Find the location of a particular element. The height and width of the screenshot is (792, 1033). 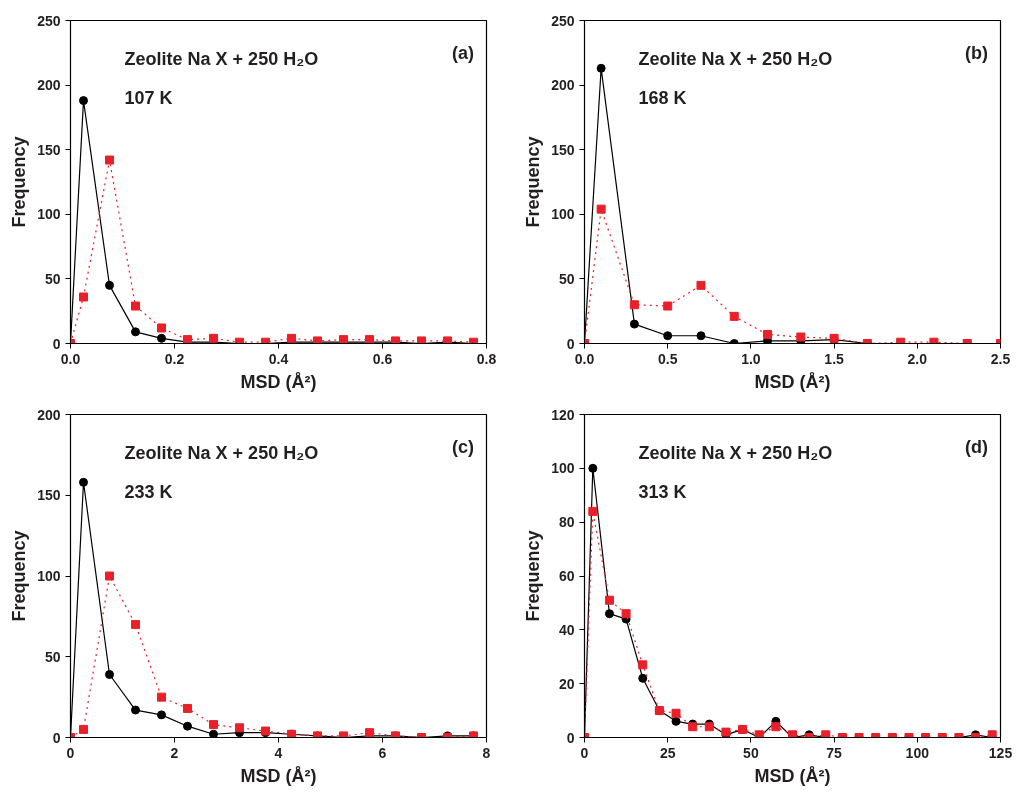

x-tick-label: 0.2 is located at coordinates (174, 358).